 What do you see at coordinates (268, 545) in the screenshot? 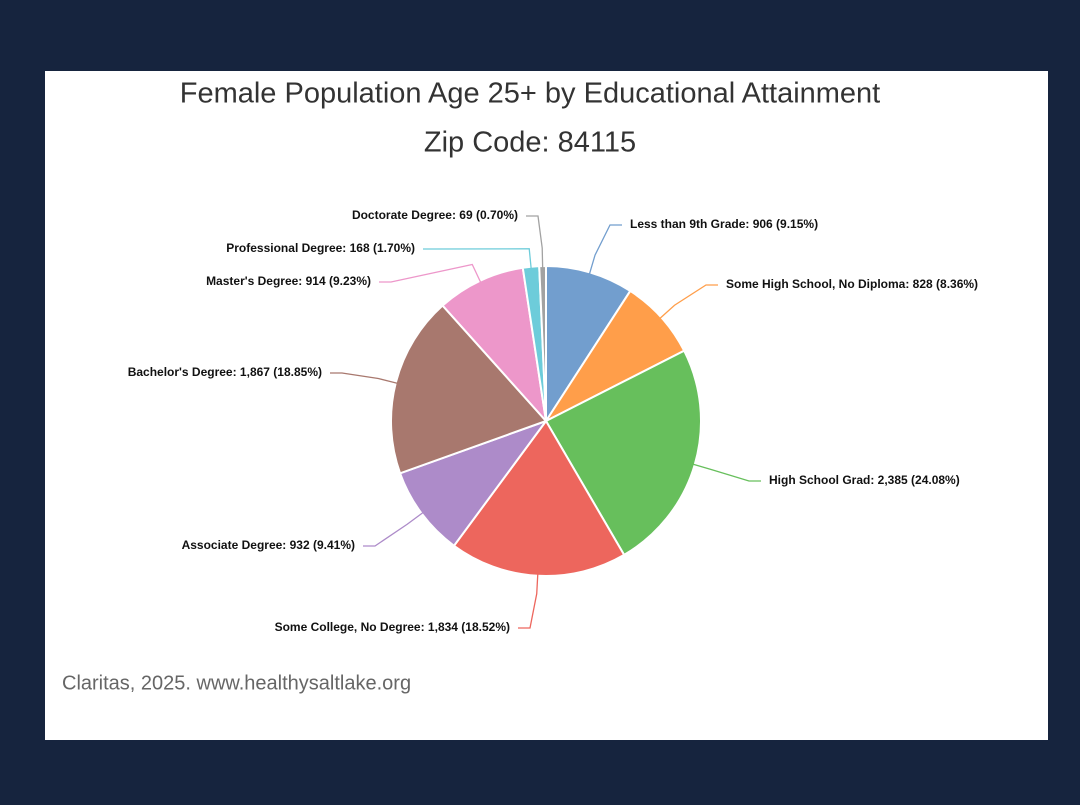
I see `data-label: Associate Degree: 932 (9.41%)` at bounding box center [268, 545].